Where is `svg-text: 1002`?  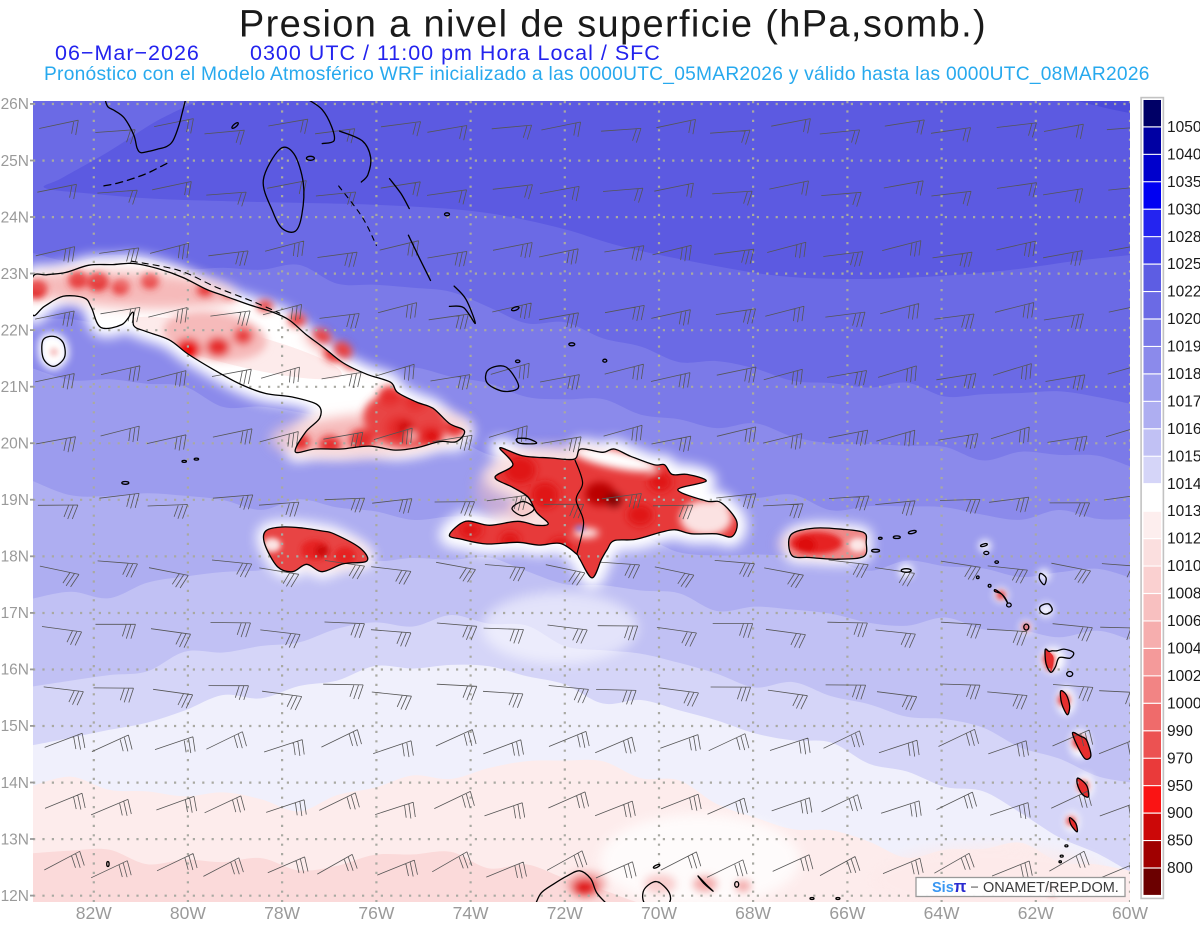
svg-text: 1002 is located at coordinates (1183, 676).